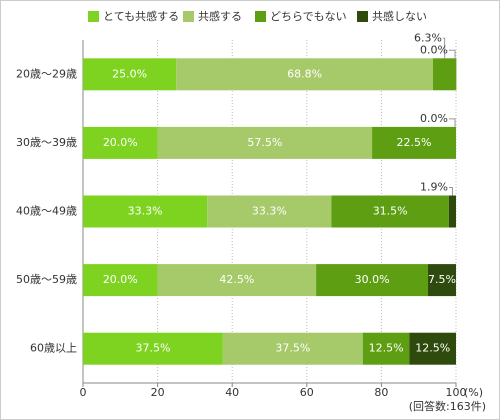 This screenshot has width=500, height=420. What do you see at coordinates (53, 348) in the screenshot?
I see `y-tick-label: 60歳以上` at bounding box center [53, 348].